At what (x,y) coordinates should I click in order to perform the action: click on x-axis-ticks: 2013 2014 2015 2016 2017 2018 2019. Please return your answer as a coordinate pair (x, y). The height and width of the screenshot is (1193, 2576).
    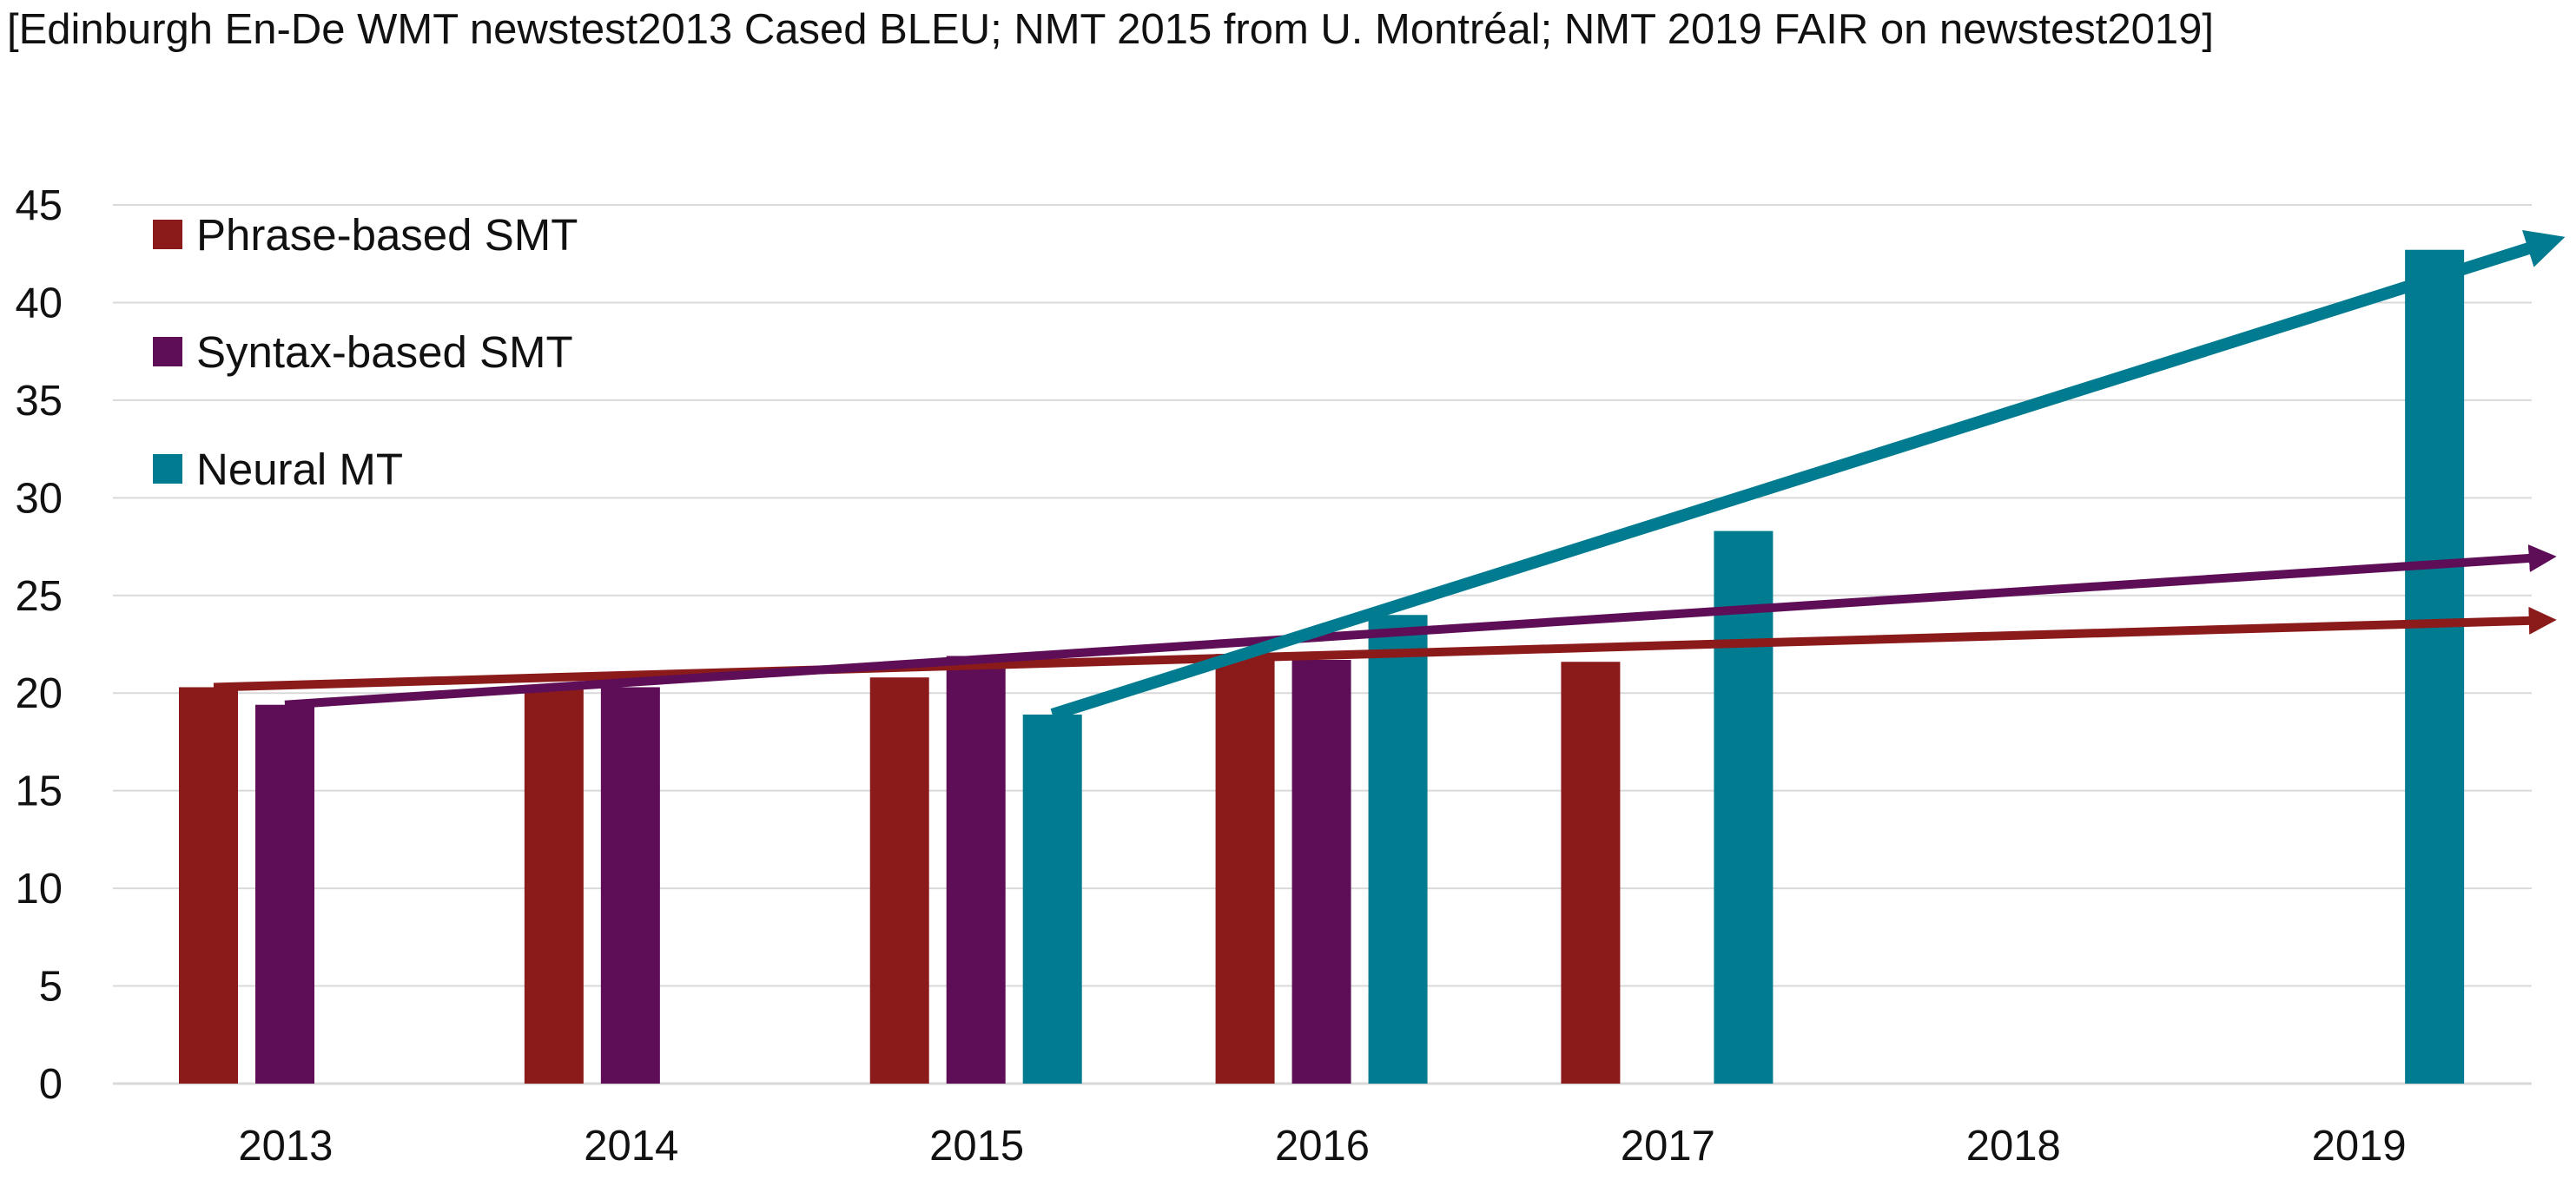
    Looking at the image, I should click on (1322, 1146).